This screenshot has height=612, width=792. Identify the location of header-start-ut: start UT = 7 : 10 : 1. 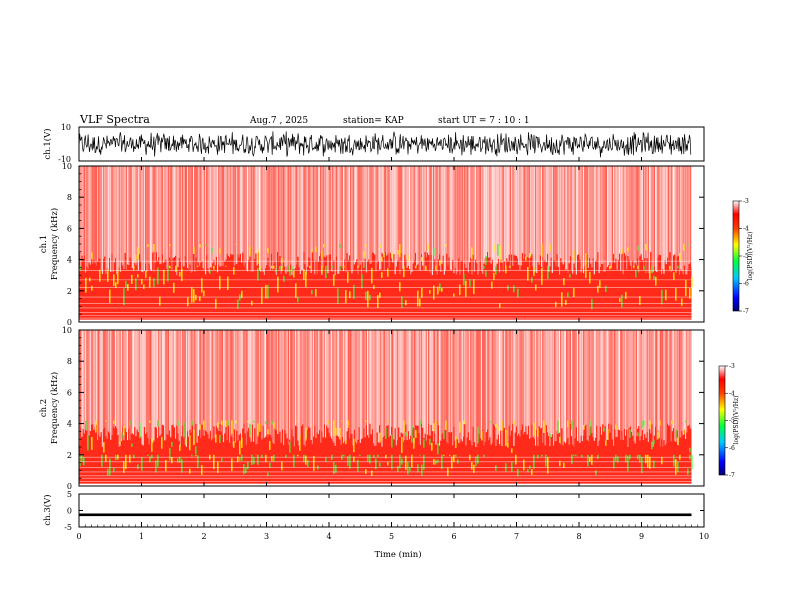
(484, 121).